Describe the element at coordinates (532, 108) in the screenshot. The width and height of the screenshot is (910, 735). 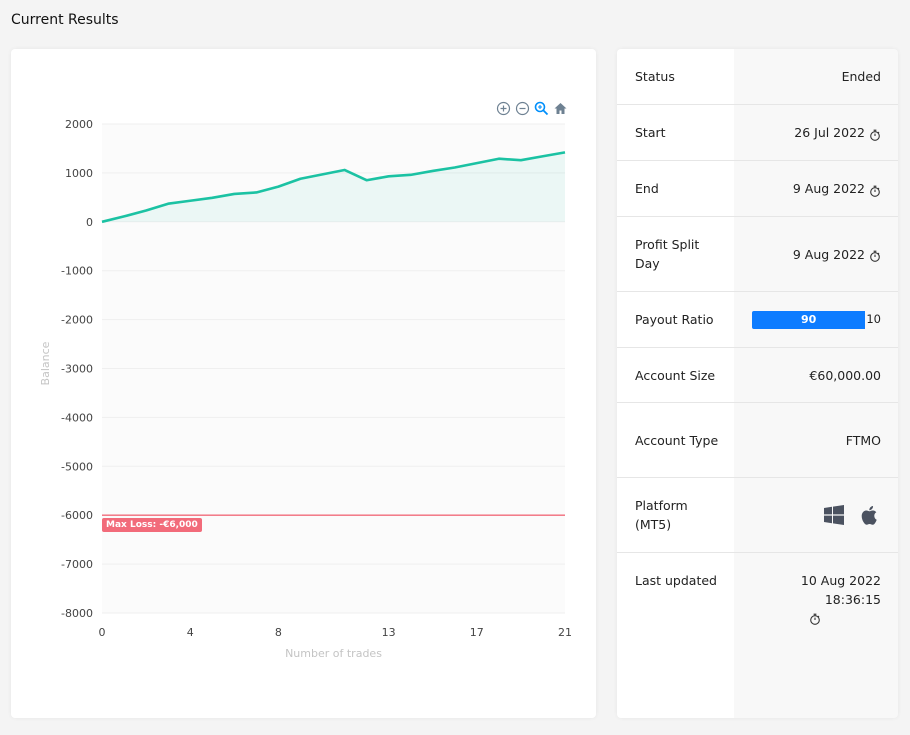
I see `chart-toolbar` at that location.